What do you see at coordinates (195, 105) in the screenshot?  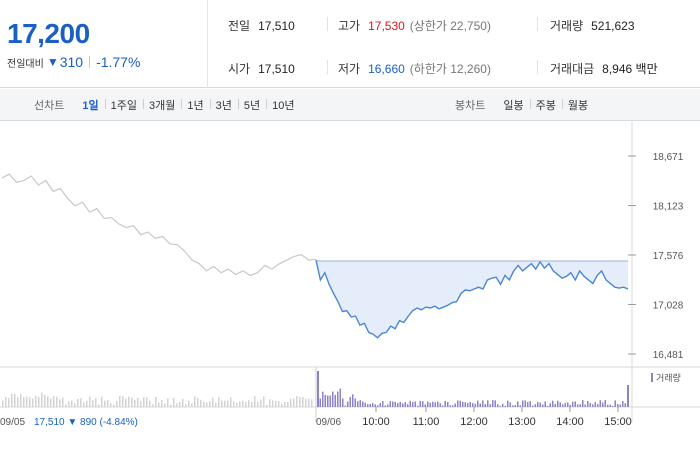 I see `tab-1year: 1년` at bounding box center [195, 105].